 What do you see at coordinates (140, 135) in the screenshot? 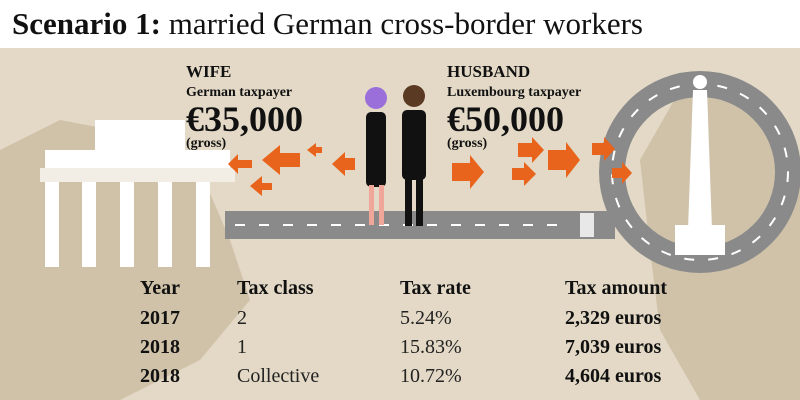
I see `gate-statue` at bounding box center [140, 135].